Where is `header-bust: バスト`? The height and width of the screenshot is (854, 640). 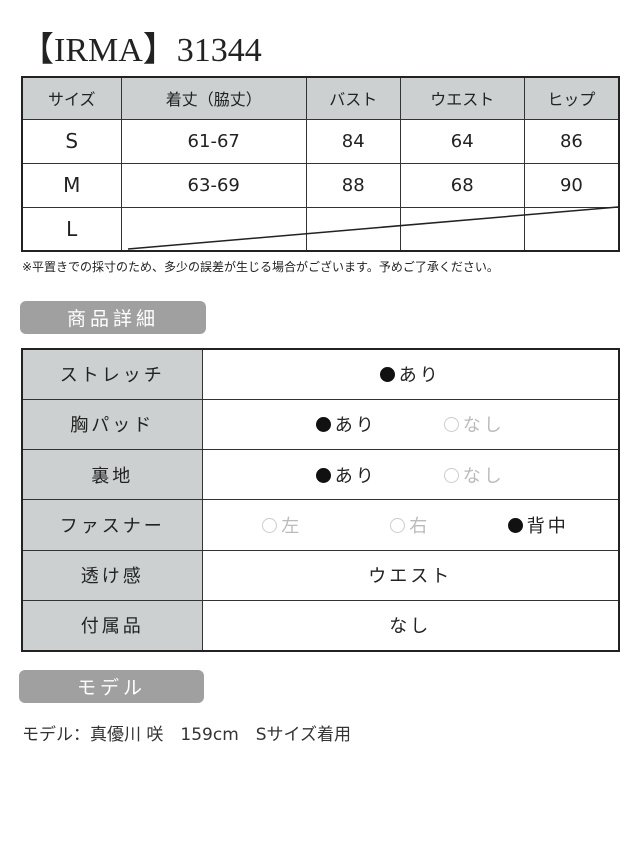
header-bust: バスト is located at coordinates (353, 98).